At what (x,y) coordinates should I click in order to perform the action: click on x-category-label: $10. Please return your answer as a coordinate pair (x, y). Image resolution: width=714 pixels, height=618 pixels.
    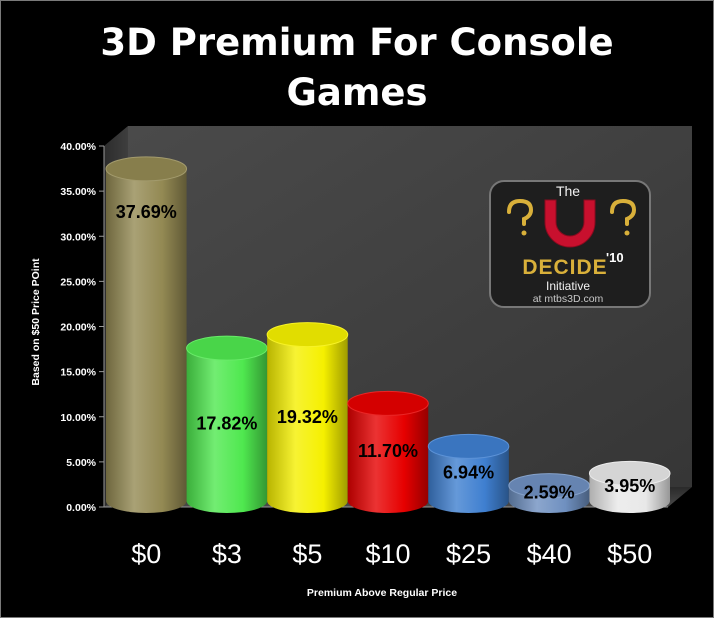
    Looking at the image, I should click on (387, 554).